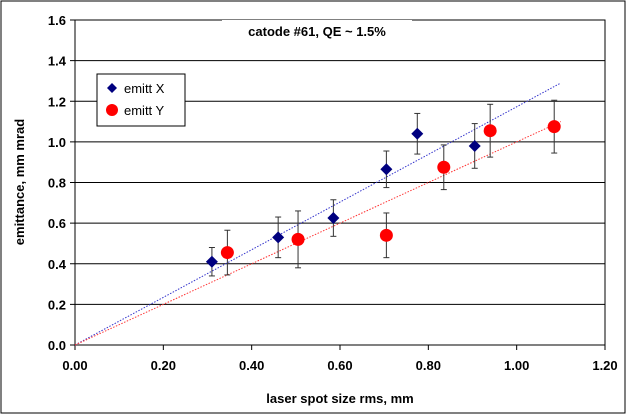 The height and width of the screenshot is (414, 626). What do you see at coordinates (251, 365) in the screenshot?
I see `x-tick-label: 0.40` at bounding box center [251, 365].